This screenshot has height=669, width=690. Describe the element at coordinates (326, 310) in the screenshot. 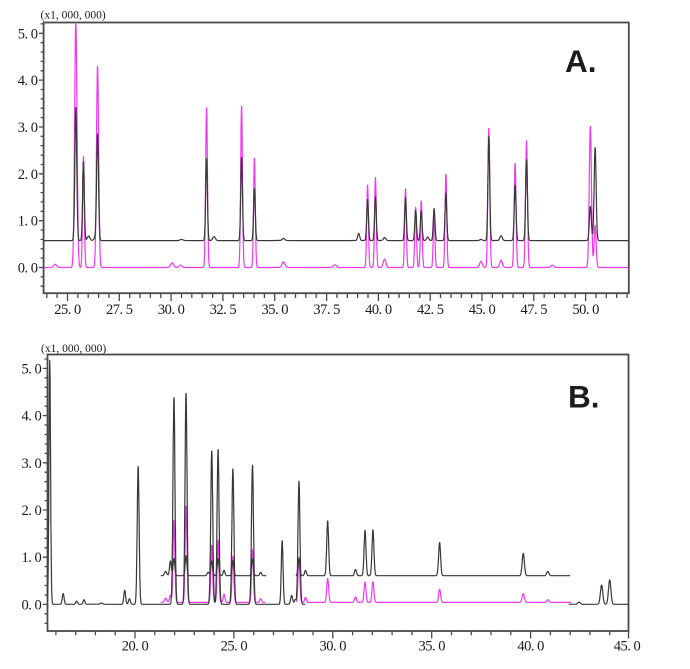

I see `svg-text: 37. 5` at that location.